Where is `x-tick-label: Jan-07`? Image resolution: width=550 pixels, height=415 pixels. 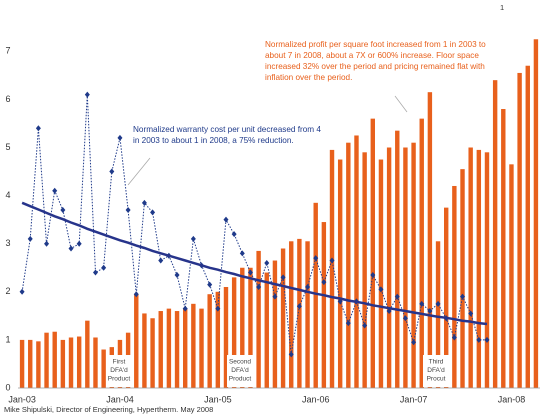 x-tick-label: Jan-07 is located at coordinates (414, 399).